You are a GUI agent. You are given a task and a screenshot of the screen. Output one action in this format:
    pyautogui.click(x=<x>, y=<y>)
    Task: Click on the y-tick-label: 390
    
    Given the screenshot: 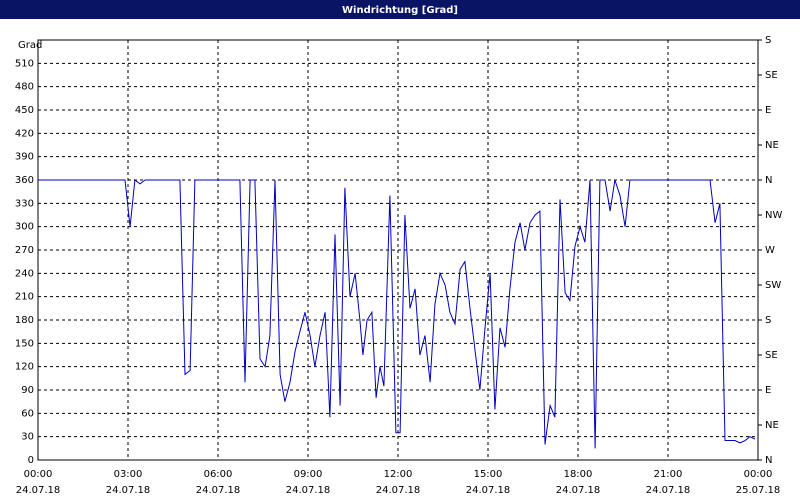 What is the action you would take?
    pyautogui.click(x=24, y=157)
    